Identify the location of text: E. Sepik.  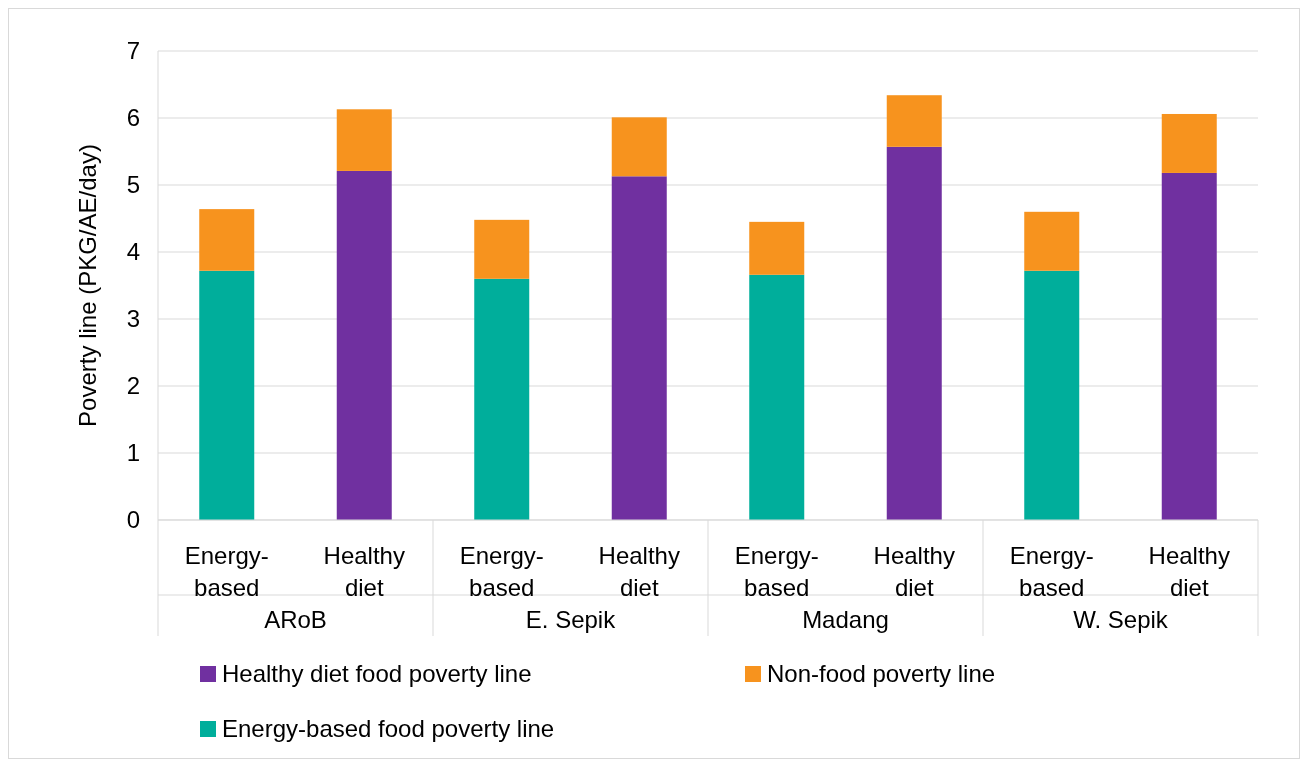
(571, 619).